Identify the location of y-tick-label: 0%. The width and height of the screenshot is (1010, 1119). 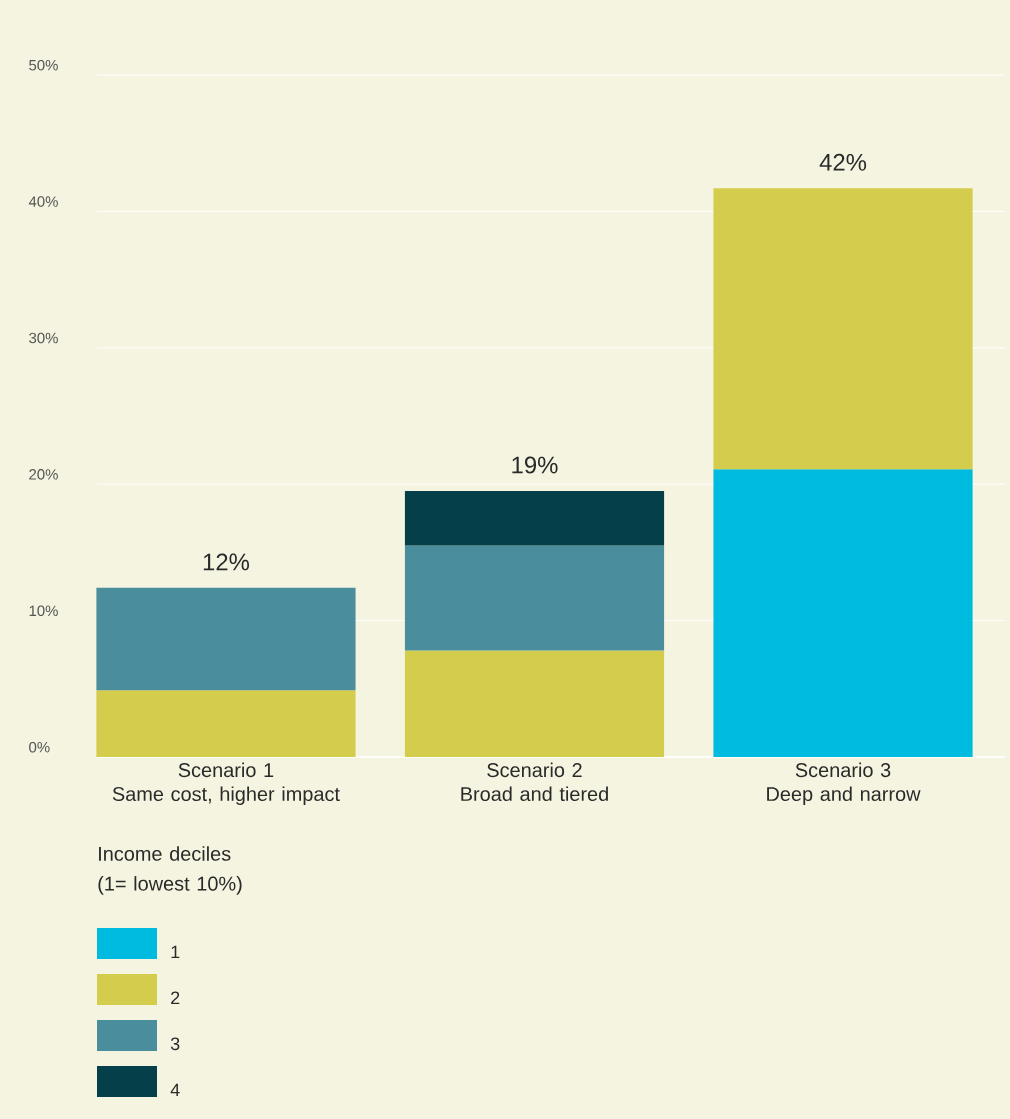
(39, 747).